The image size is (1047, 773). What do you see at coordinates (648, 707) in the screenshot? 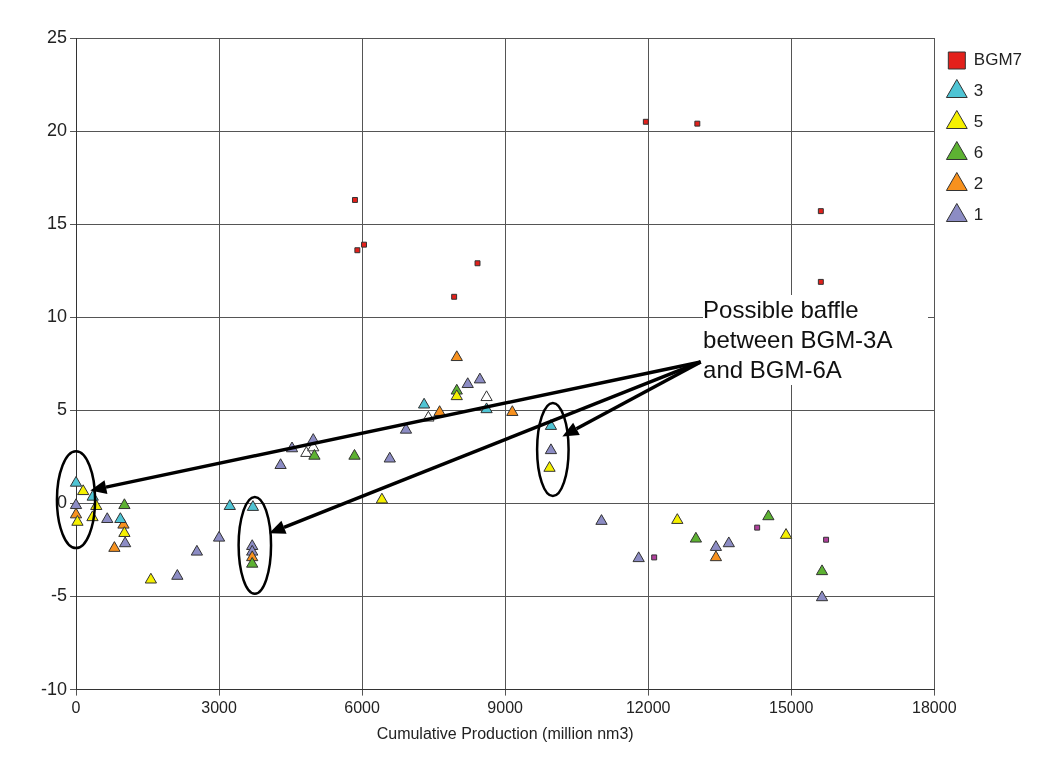
I see `x-tick-label: 12000` at bounding box center [648, 707].